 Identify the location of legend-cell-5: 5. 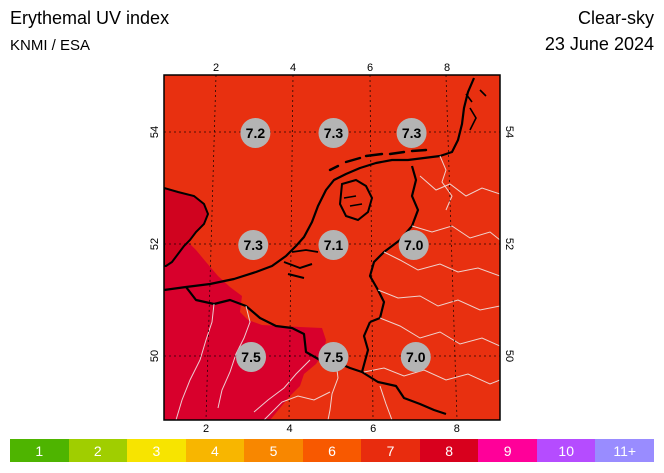
(273, 450).